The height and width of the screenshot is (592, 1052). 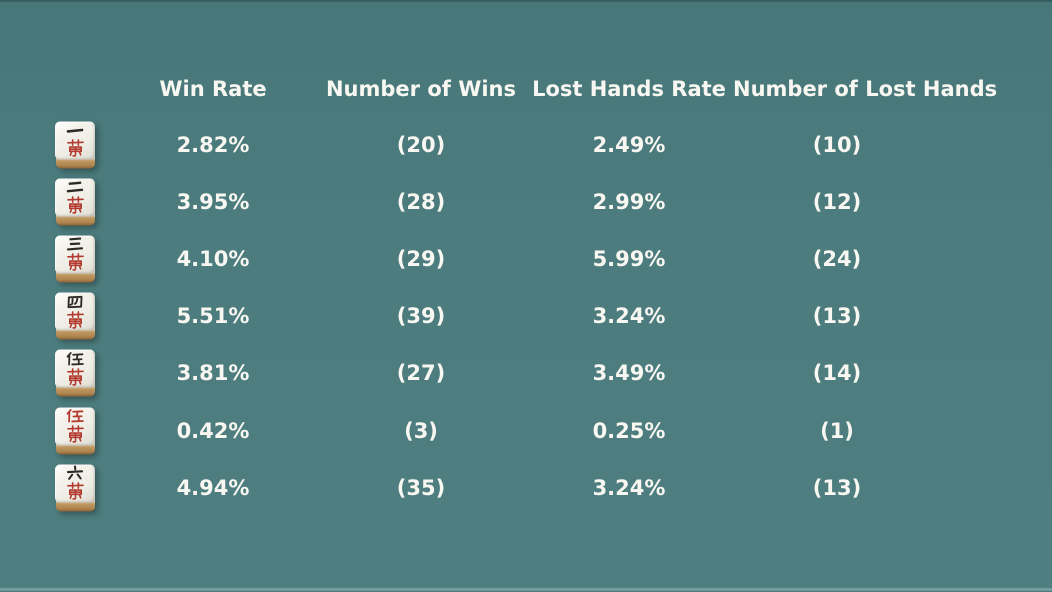 I want to click on number-of-lost-hands-value: (24), so click(x=837, y=258).